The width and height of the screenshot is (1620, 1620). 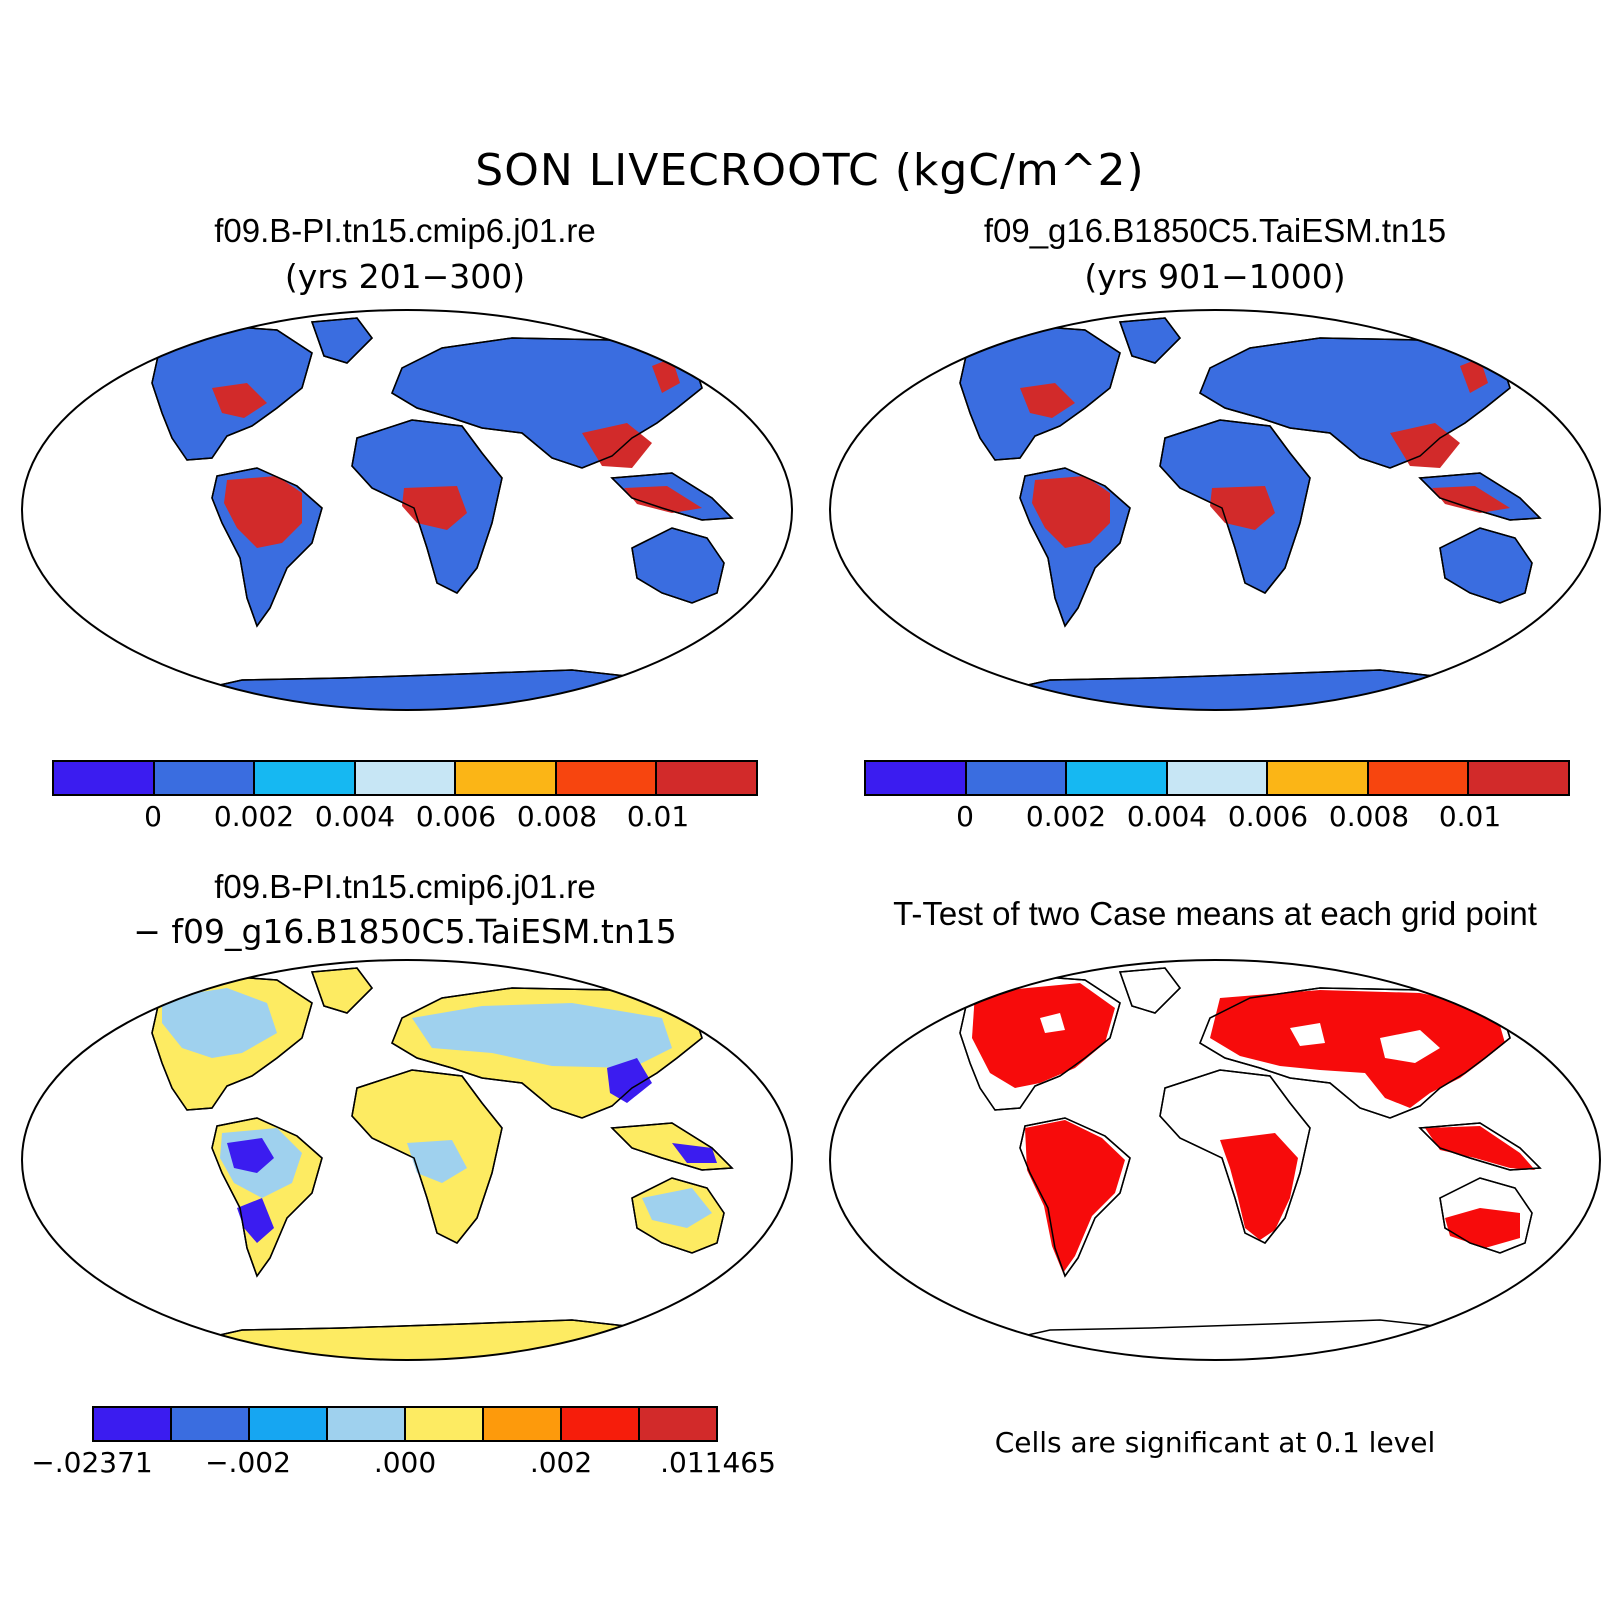 I want to click on panel3-subtitle: − f09_g16.B1850C5.TaiESM.tn15, so click(x=405, y=931).